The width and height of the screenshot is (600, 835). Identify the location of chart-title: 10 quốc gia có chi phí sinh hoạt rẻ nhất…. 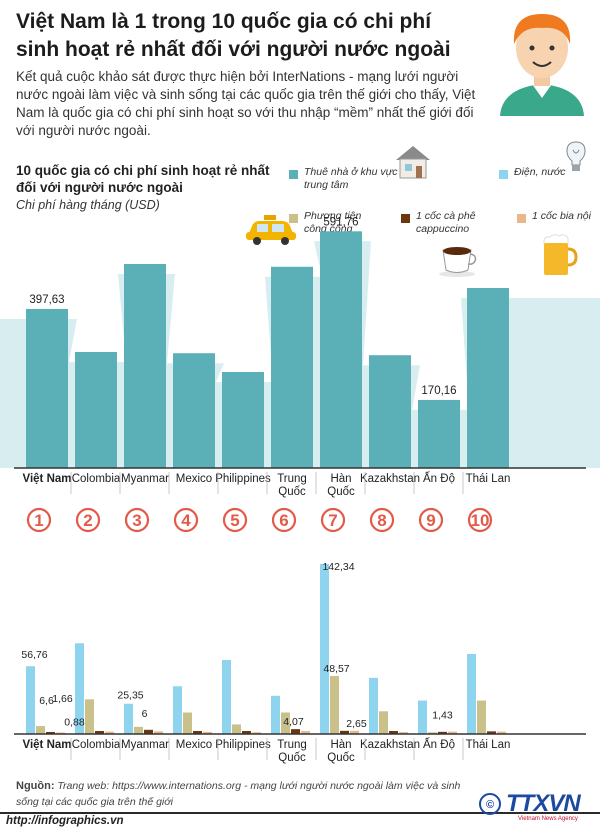
(143, 179).